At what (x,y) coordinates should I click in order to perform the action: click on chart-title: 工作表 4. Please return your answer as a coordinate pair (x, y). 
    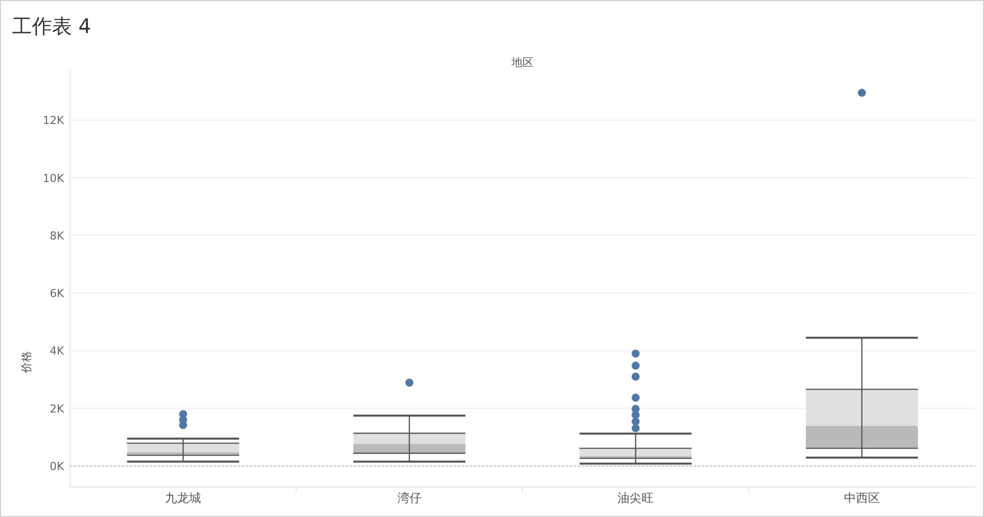
    Looking at the image, I should click on (52, 26).